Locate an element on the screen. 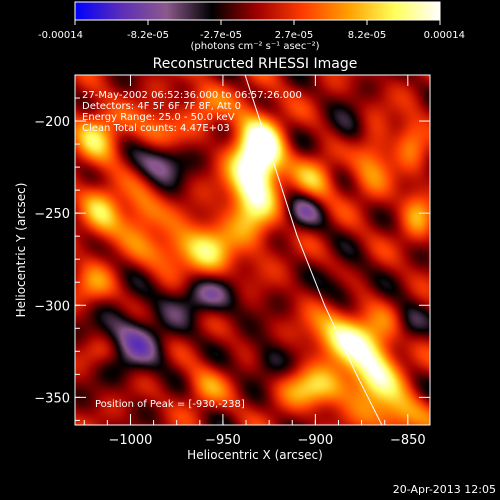  y-axis-tick-label: −300 is located at coordinates (52, 306).